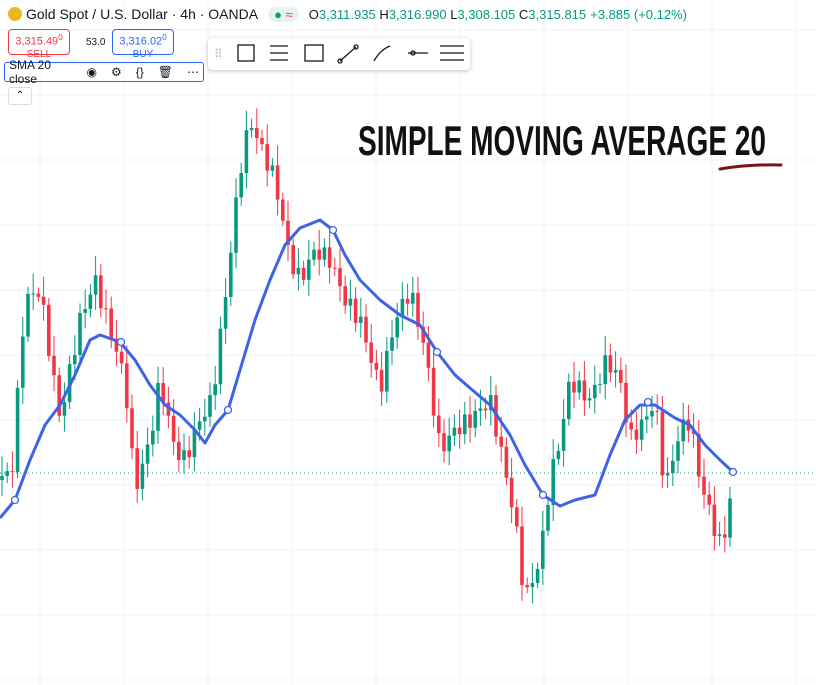 Image resolution: width=816 pixels, height=685 pixels. I want to click on symbol: Gold Spot, so click(57, 14).